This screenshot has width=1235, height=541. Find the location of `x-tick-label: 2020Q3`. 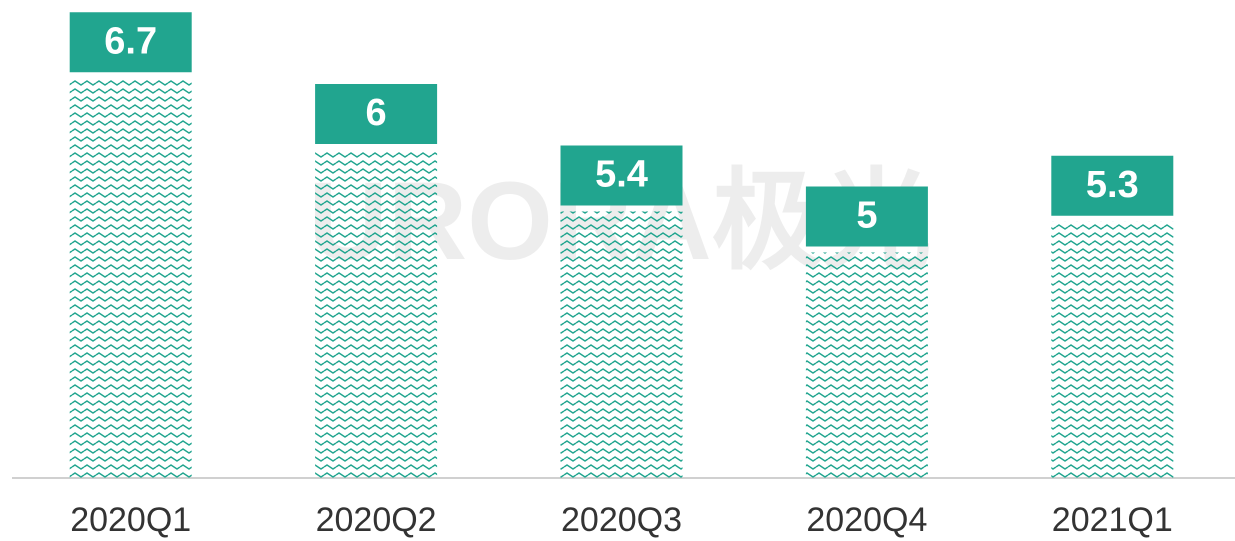

x-tick-label: 2020Q3 is located at coordinates (621, 520).